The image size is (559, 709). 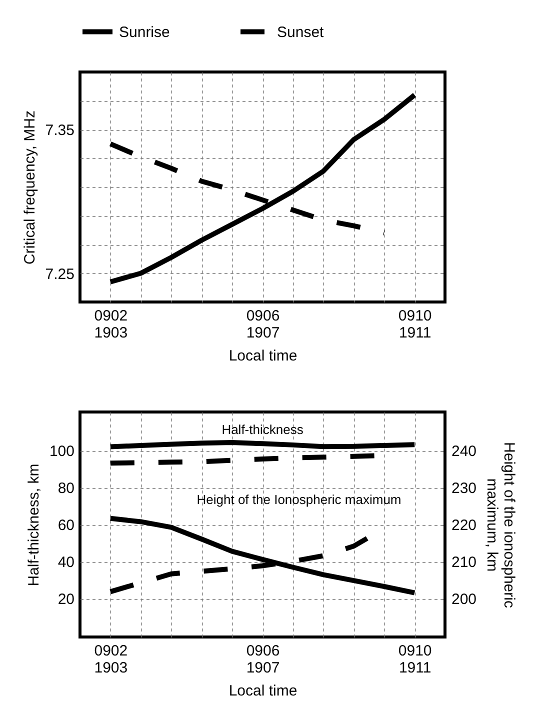 I want to click on y2-tick-label: 210, so click(x=464, y=563).